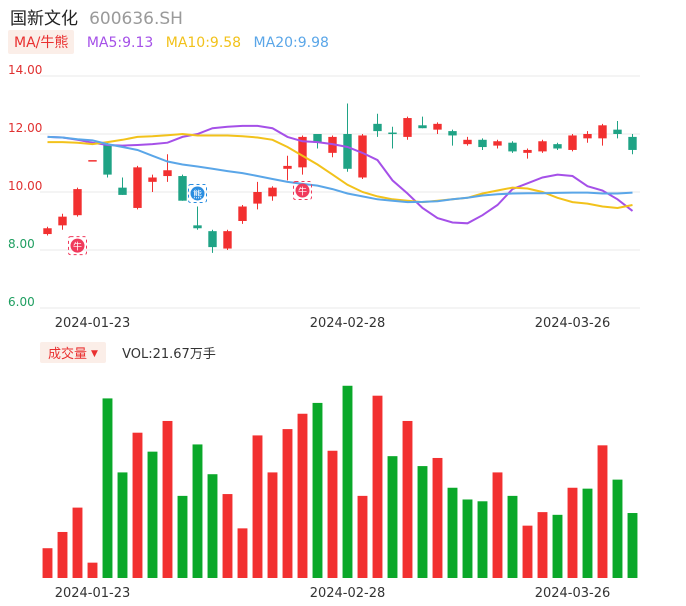 Image resolution: width=686 pixels, height=606 pixels. I want to click on price-x-axis: 2024-01-23 2024-02-28 2024-03-26, so click(333, 323).